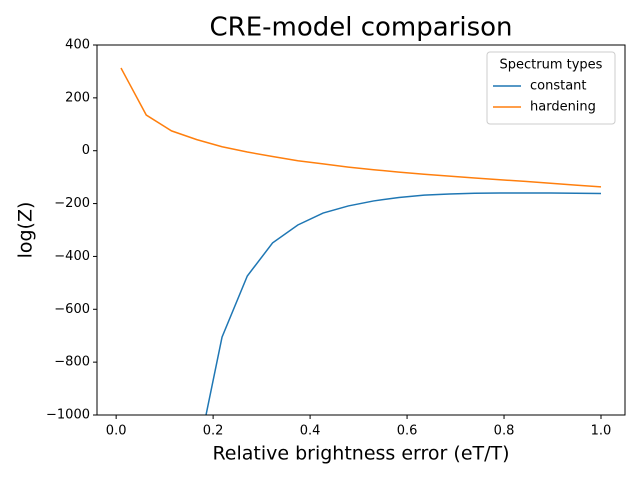 The width and height of the screenshot is (640, 480). Describe the element at coordinates (558, 86) in the screenshot. I see `legend-label: constant` at that location.